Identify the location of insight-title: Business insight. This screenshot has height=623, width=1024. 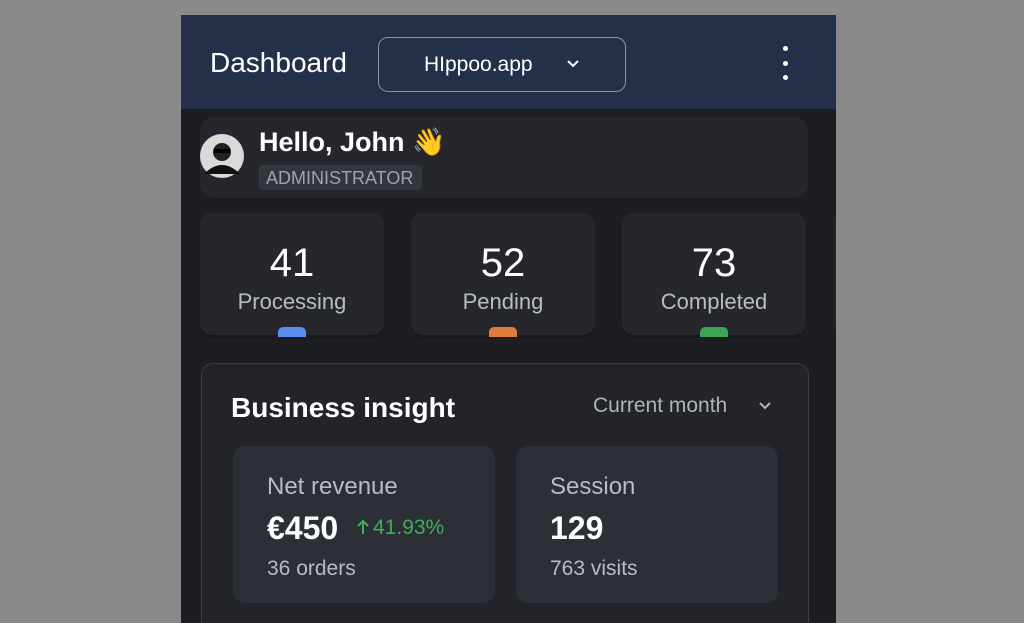
(343, 407).